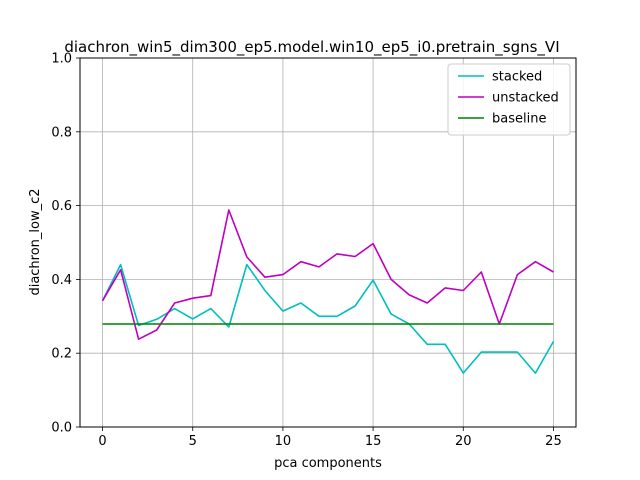 The height and width of the screenshot is (480, 640). Describe the element at coordinates (65, 244) in the screenshot. I see `y-axis: 0.0 0.2 0.4 0.6 0.8 1.0` at that location.